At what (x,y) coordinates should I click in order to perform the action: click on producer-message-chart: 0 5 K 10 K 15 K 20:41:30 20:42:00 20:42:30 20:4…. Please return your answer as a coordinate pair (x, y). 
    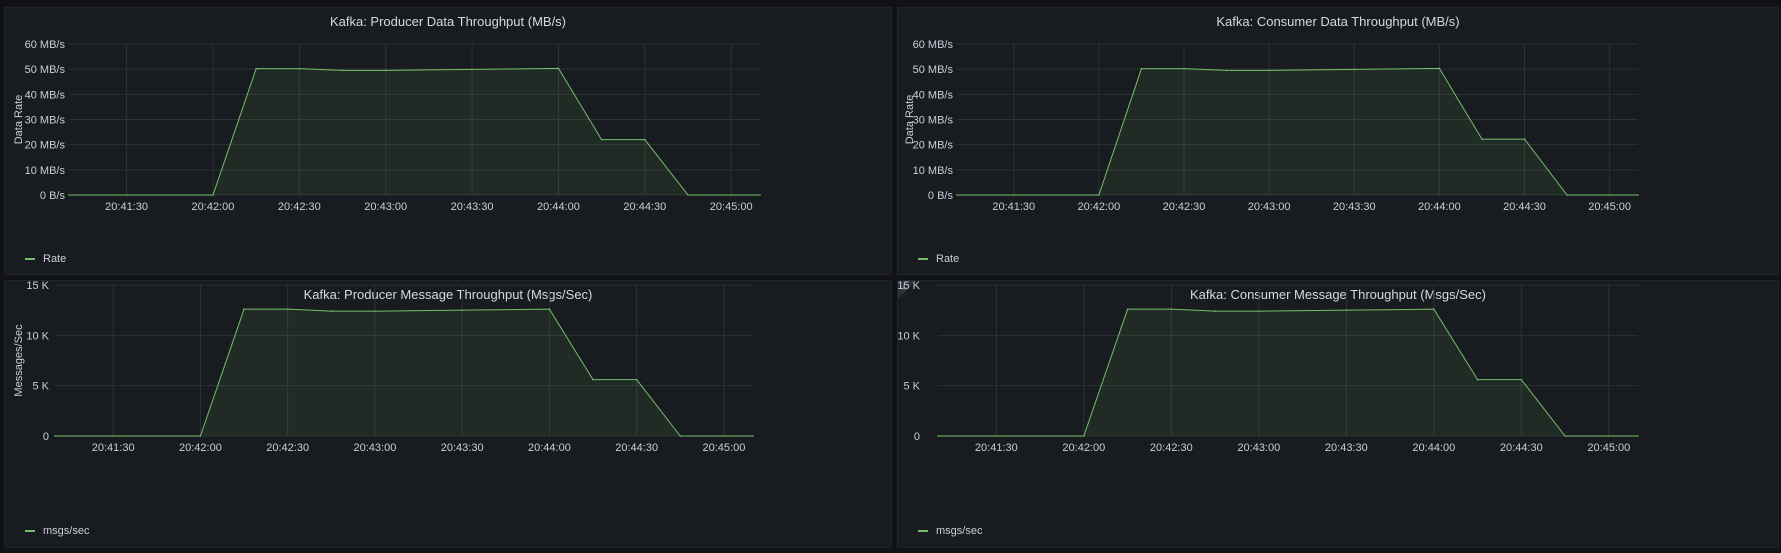
    Looking at the image, I should click on (383, 367).